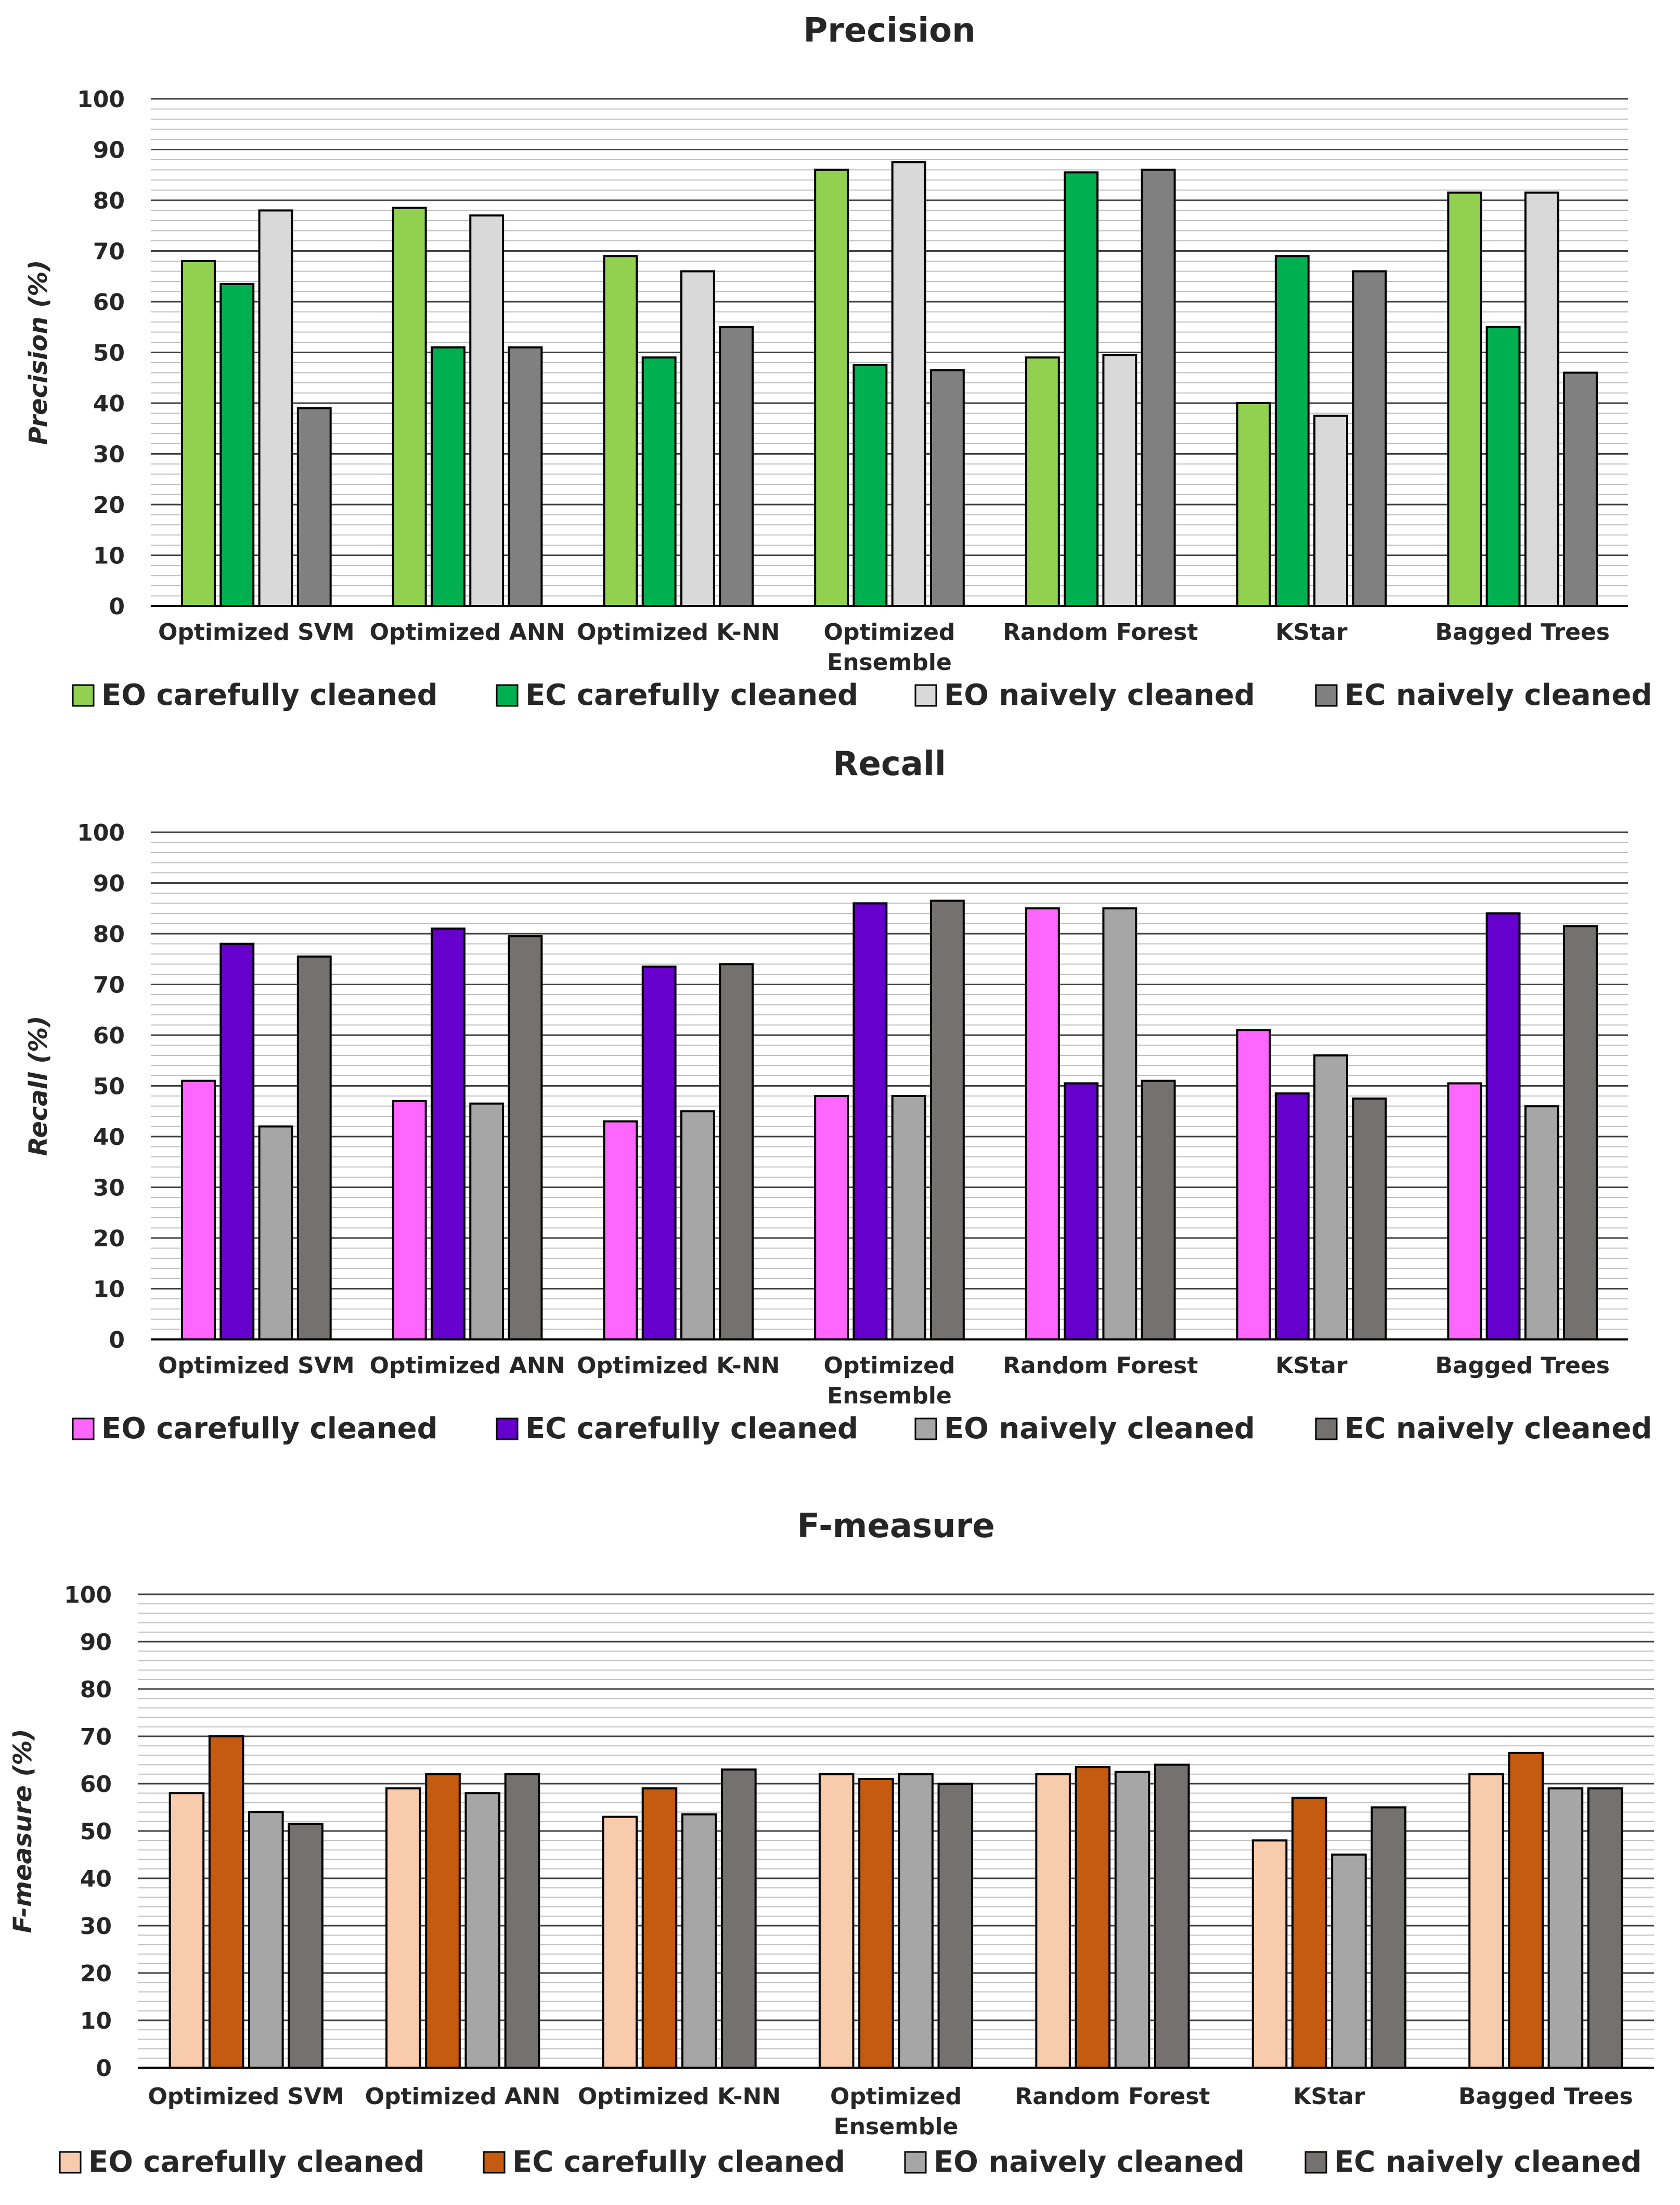 This screenshot has height=2205, width=1680. What do you see at coordinates (101, 99) in the screenshot?
I see `y-tick-label: 100` at bounding box center [101, 99].